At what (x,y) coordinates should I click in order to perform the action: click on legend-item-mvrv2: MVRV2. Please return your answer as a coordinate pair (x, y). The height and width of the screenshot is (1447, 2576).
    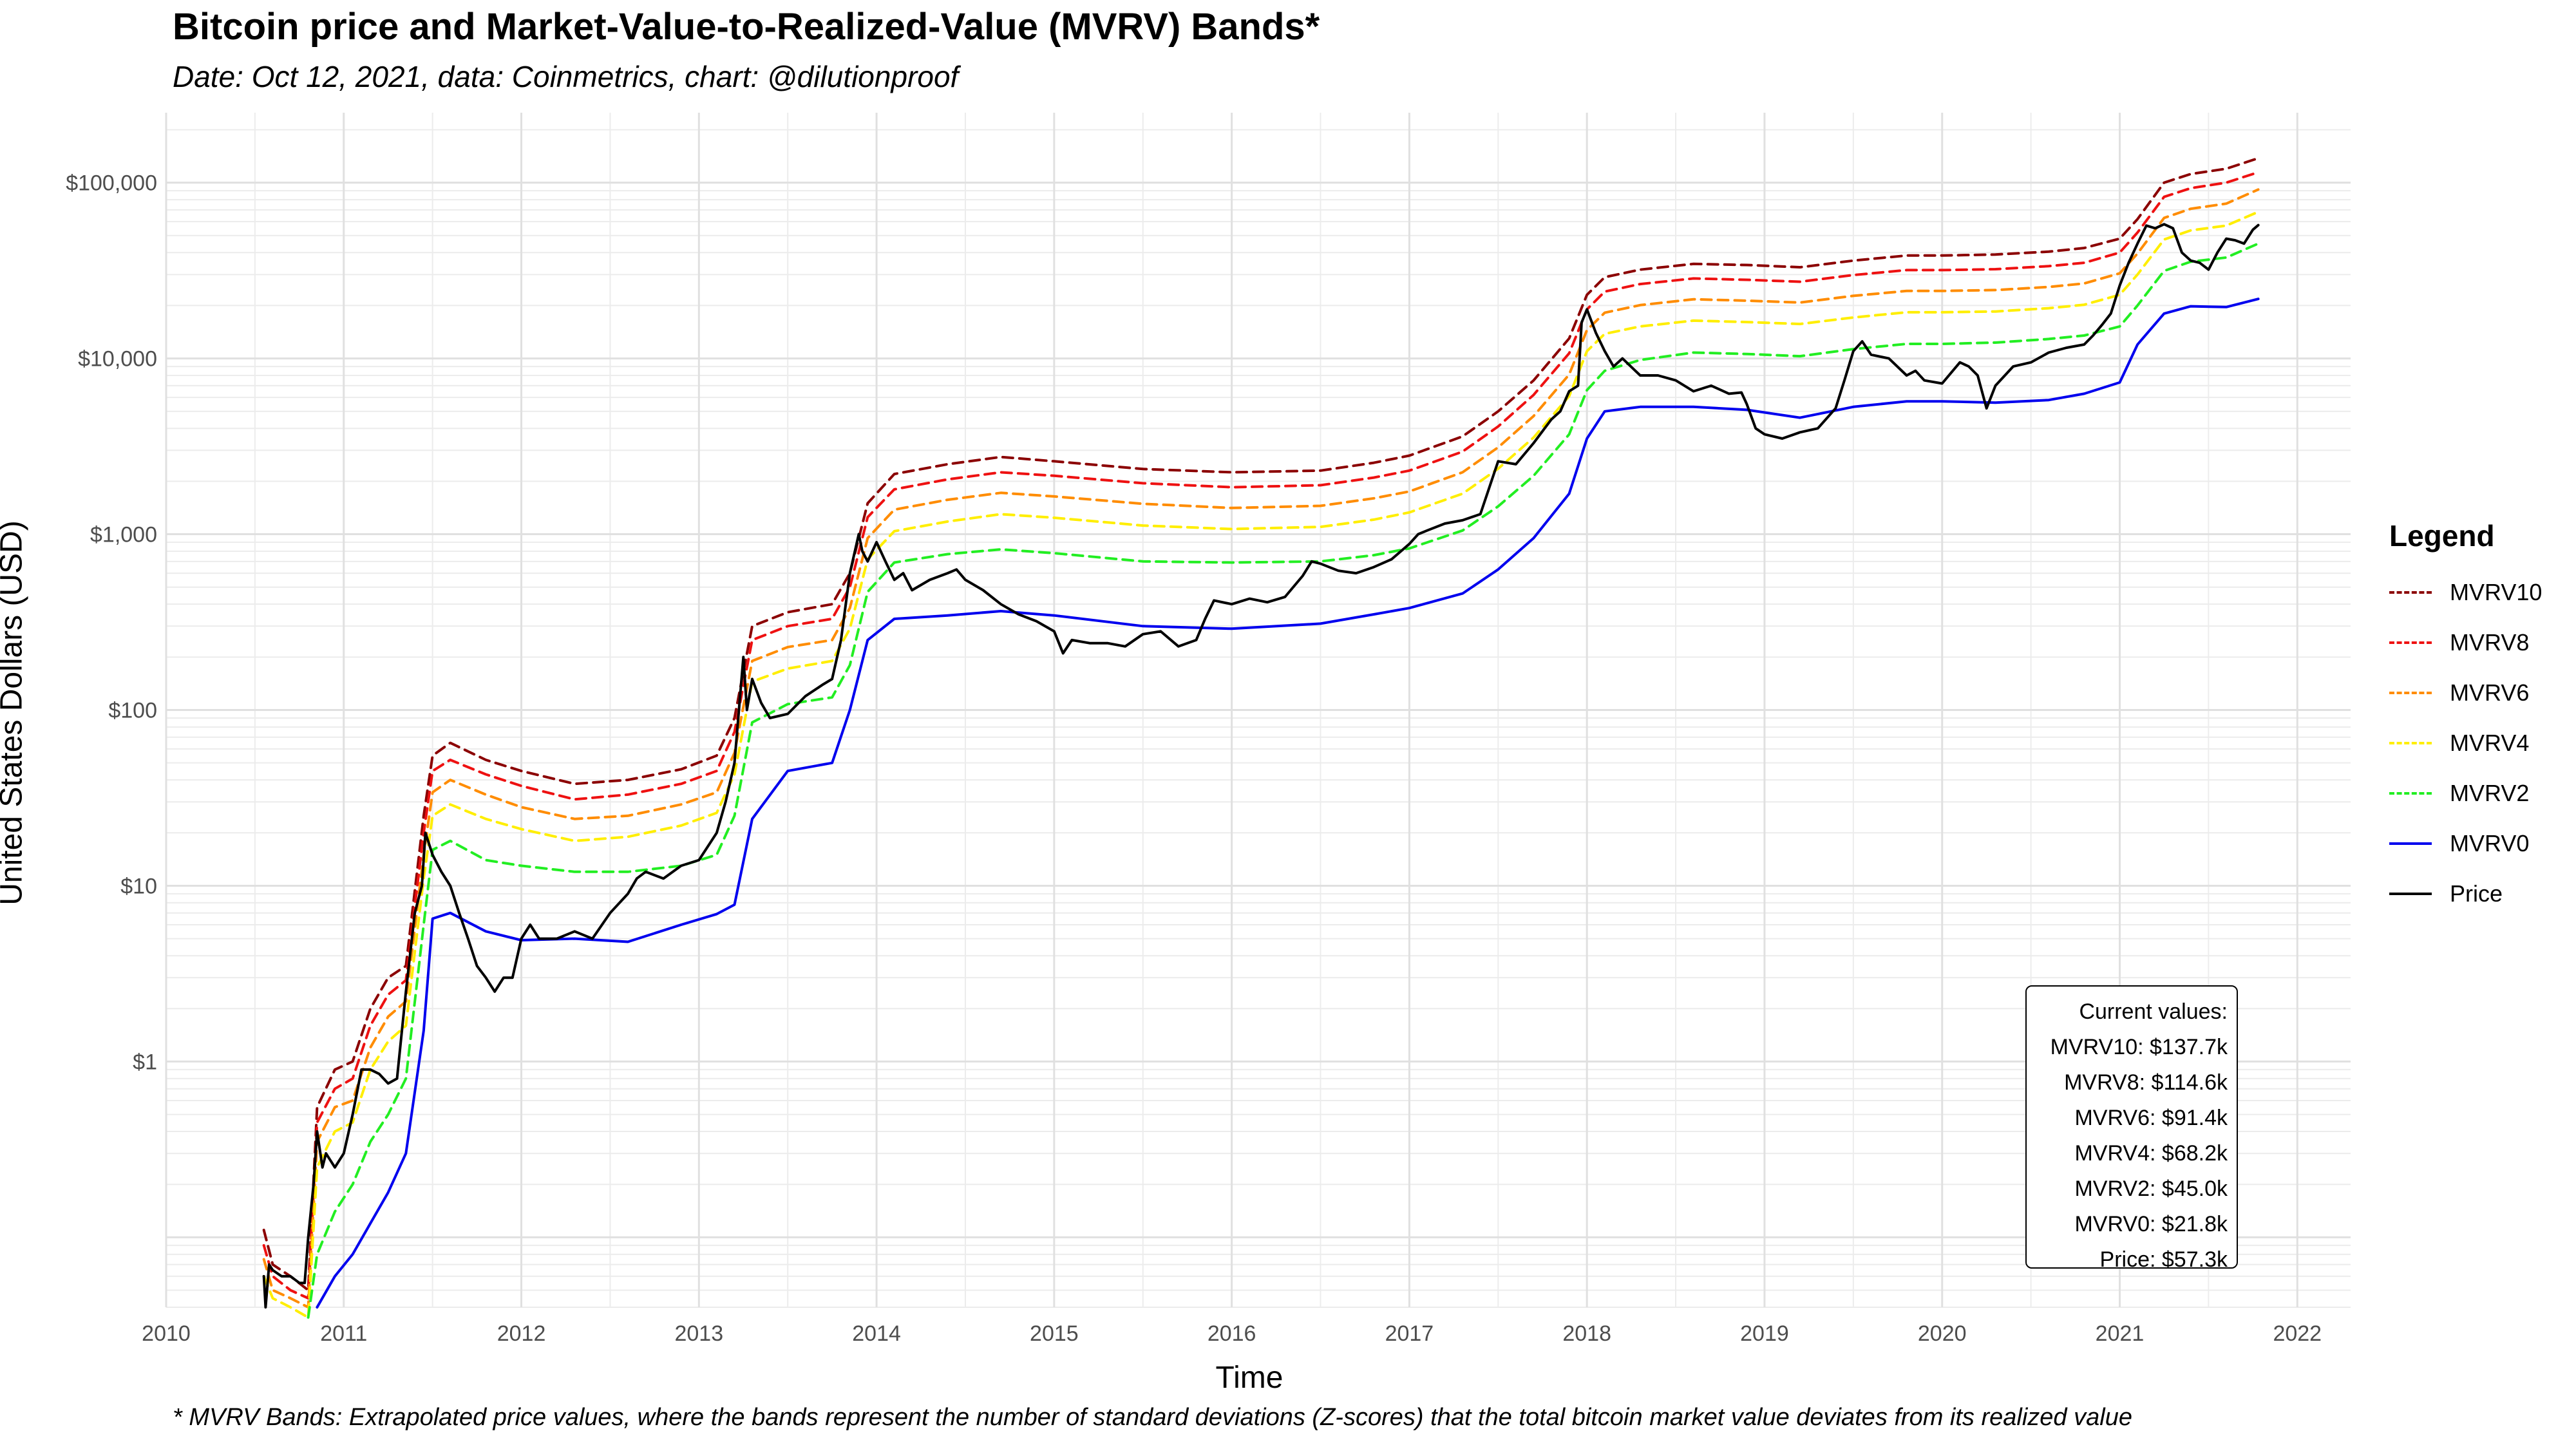
    Looking at the image, I should click on (2465, 793).